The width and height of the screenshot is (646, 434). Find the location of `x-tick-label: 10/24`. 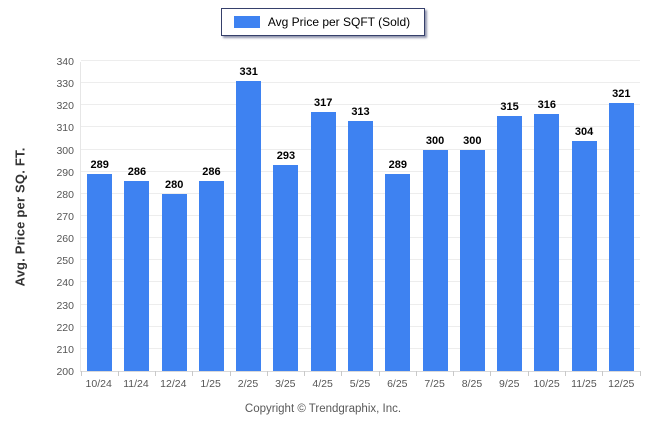

x-tick-label: 10/24 is located at coordinates (98, 384).